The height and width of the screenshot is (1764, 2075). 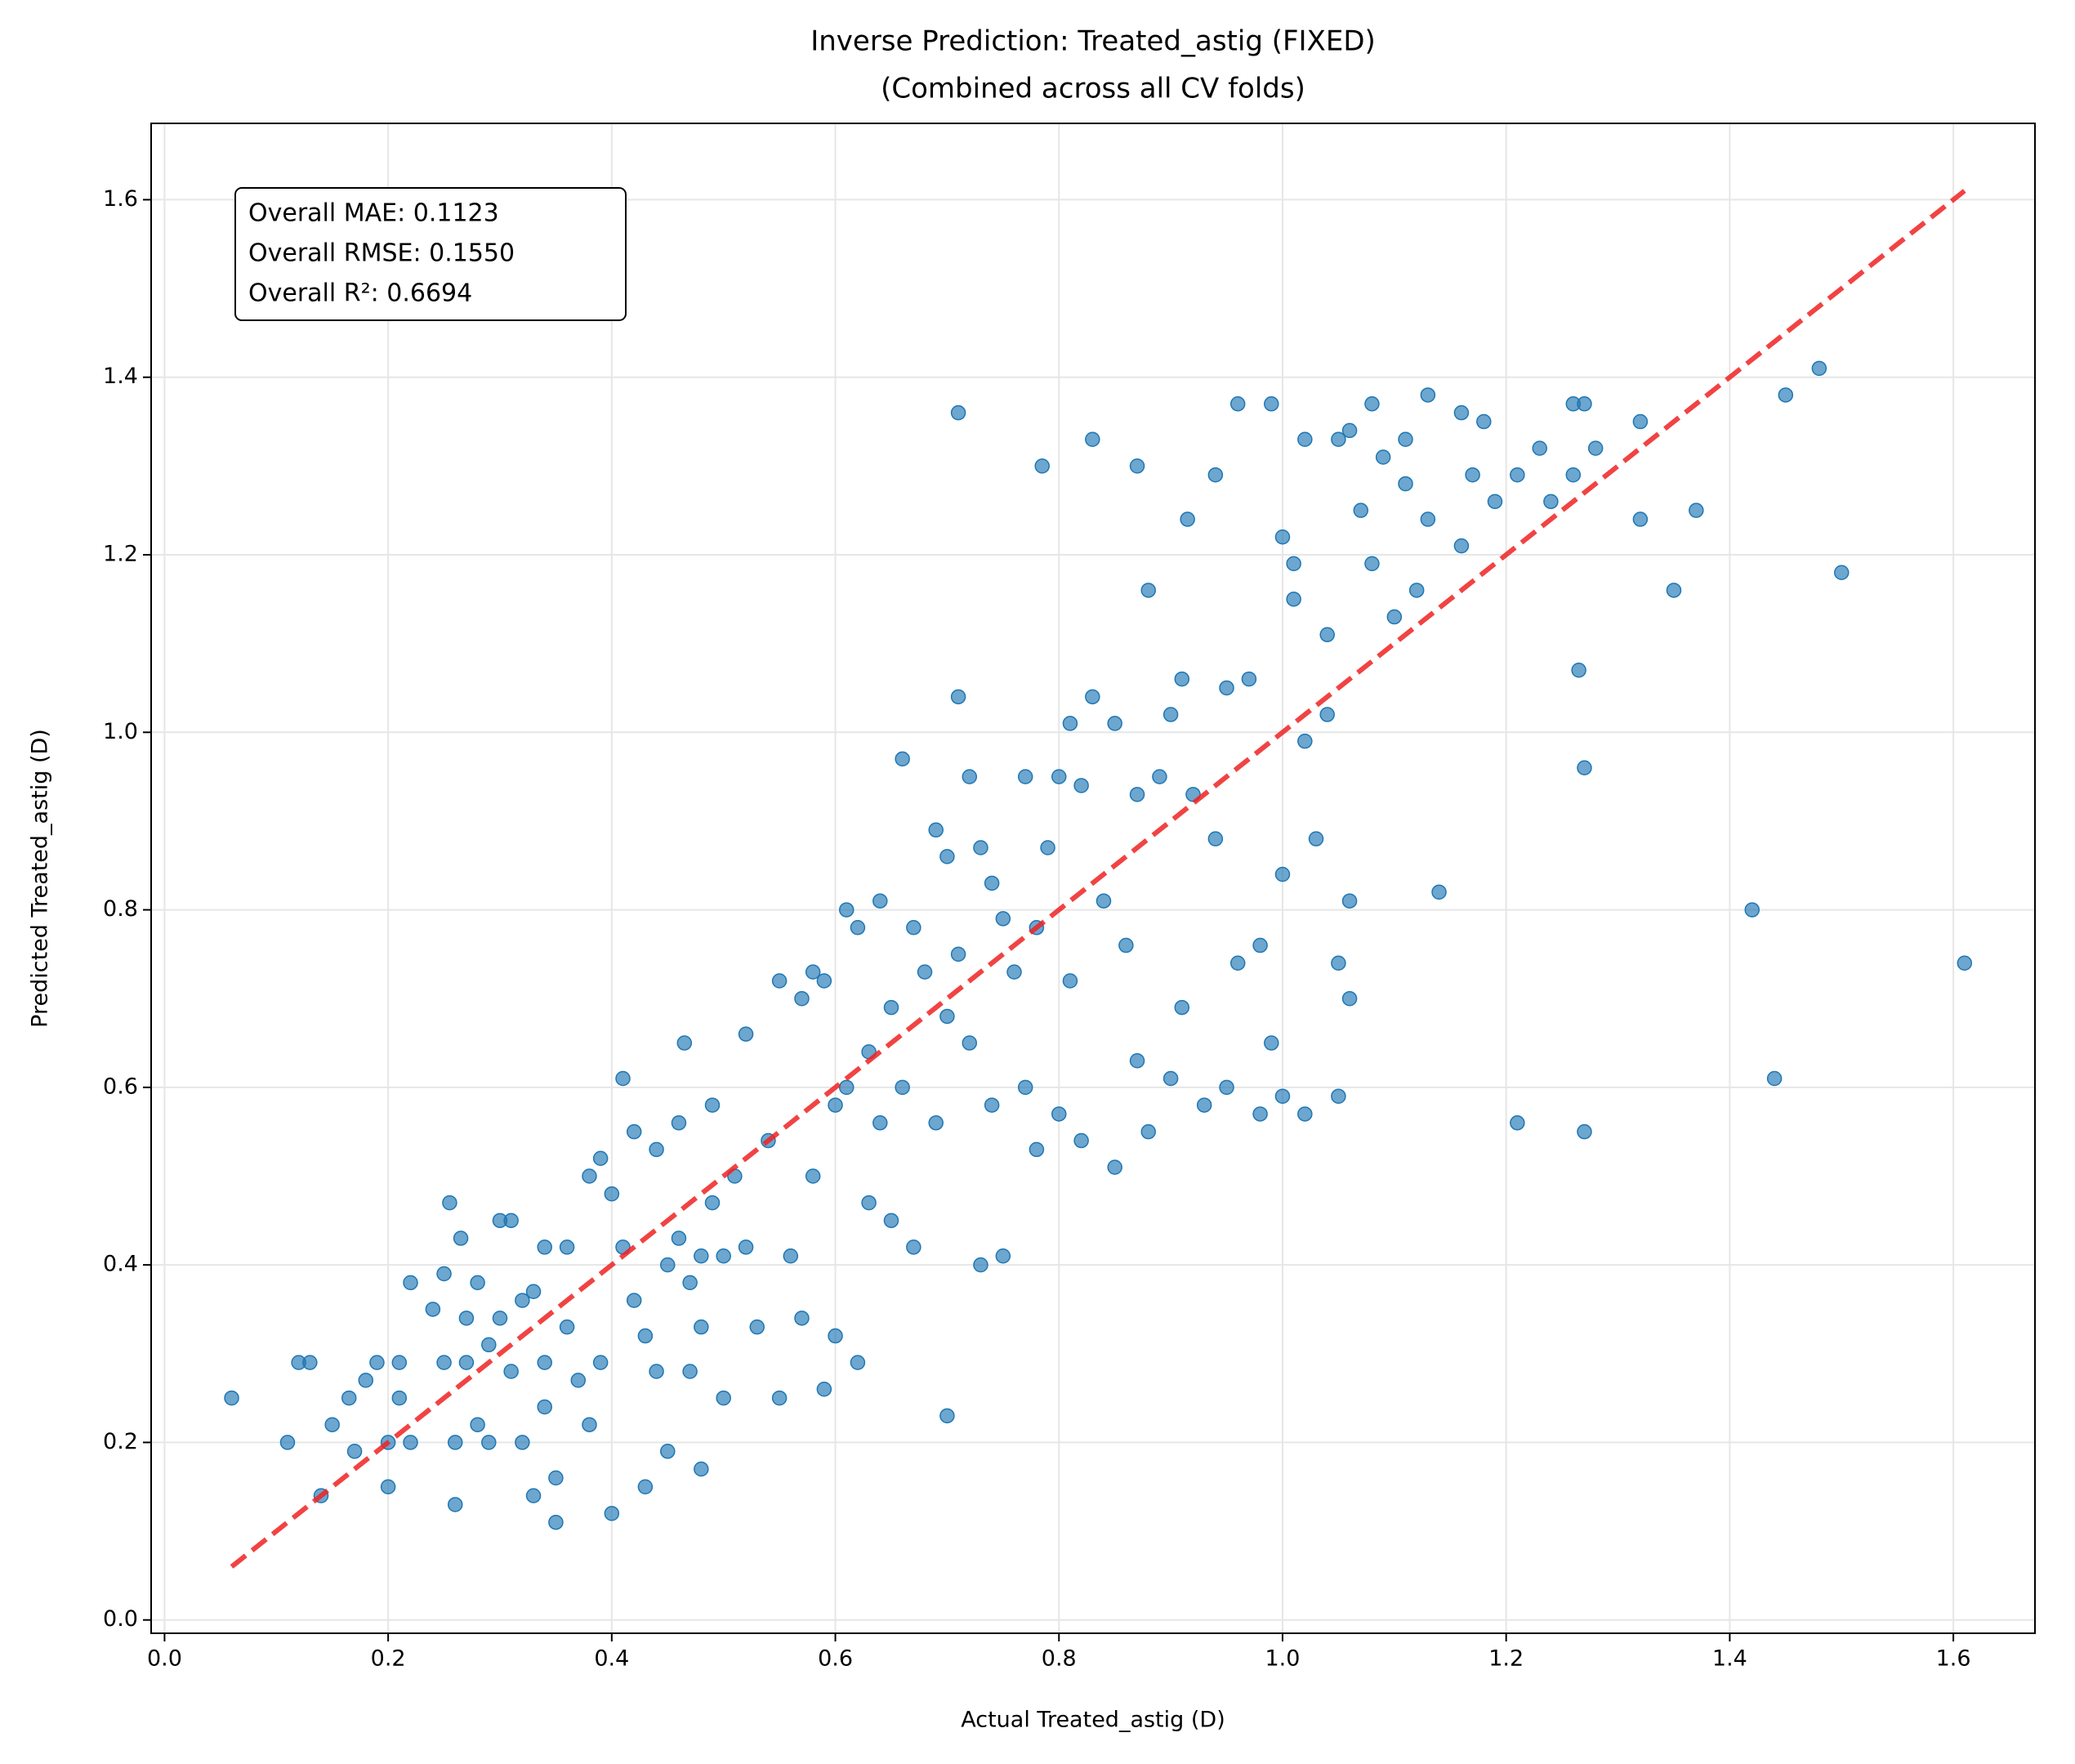 What do you see at coordinates (388, 1659) in the screenshot?
I see `x-tick-label: 0.2` at bounding box center [388, 1659].